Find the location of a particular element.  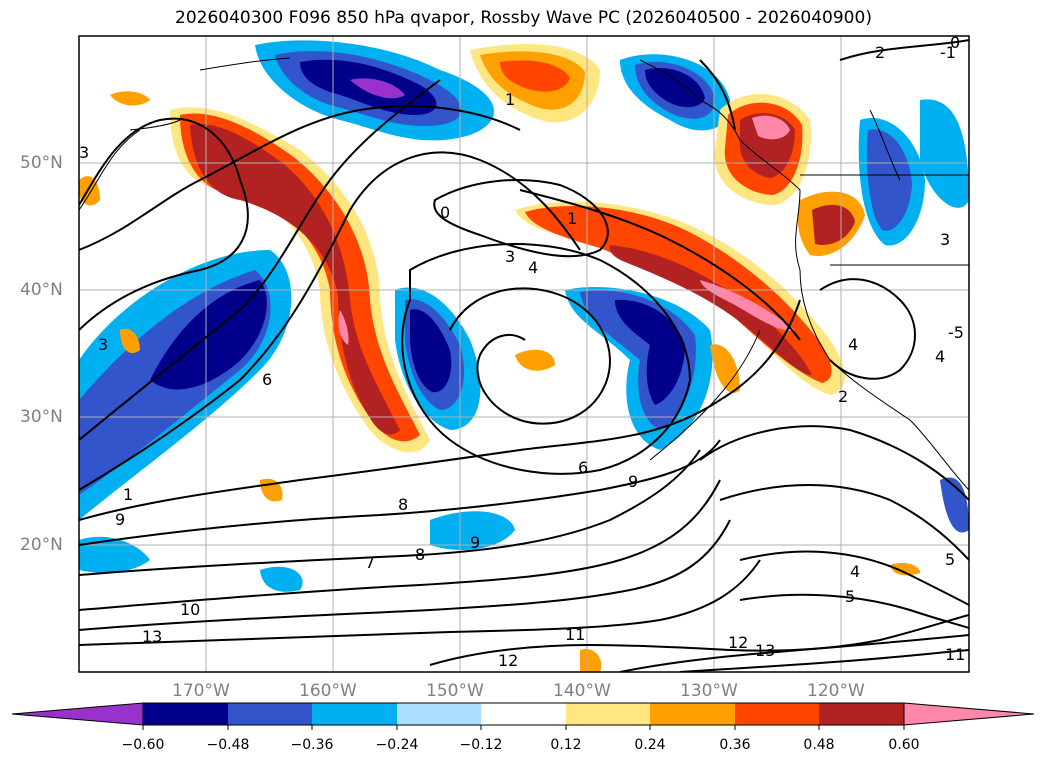

colorbar-tick-label: −0.60 is located at coordinates (143, 745).